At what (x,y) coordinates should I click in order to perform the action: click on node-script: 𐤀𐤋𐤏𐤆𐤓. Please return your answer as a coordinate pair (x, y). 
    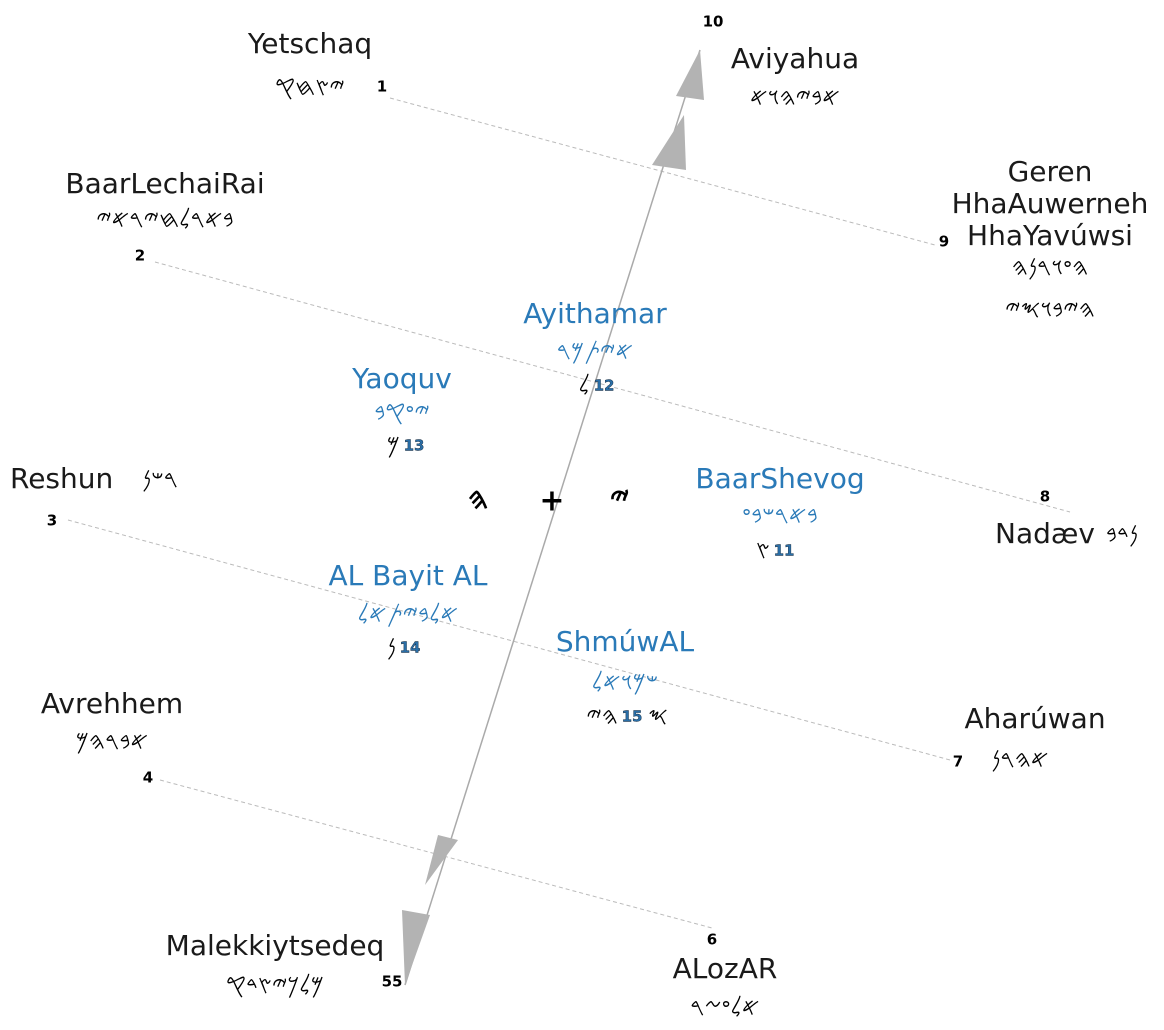
    Looking at the image, I should click on (724, 1007).